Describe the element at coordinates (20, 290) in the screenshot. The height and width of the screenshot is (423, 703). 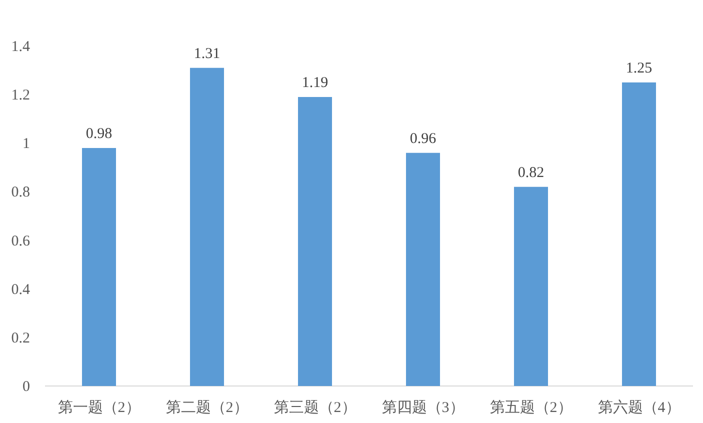
I see `y-tick-label: 0.4` at that location.